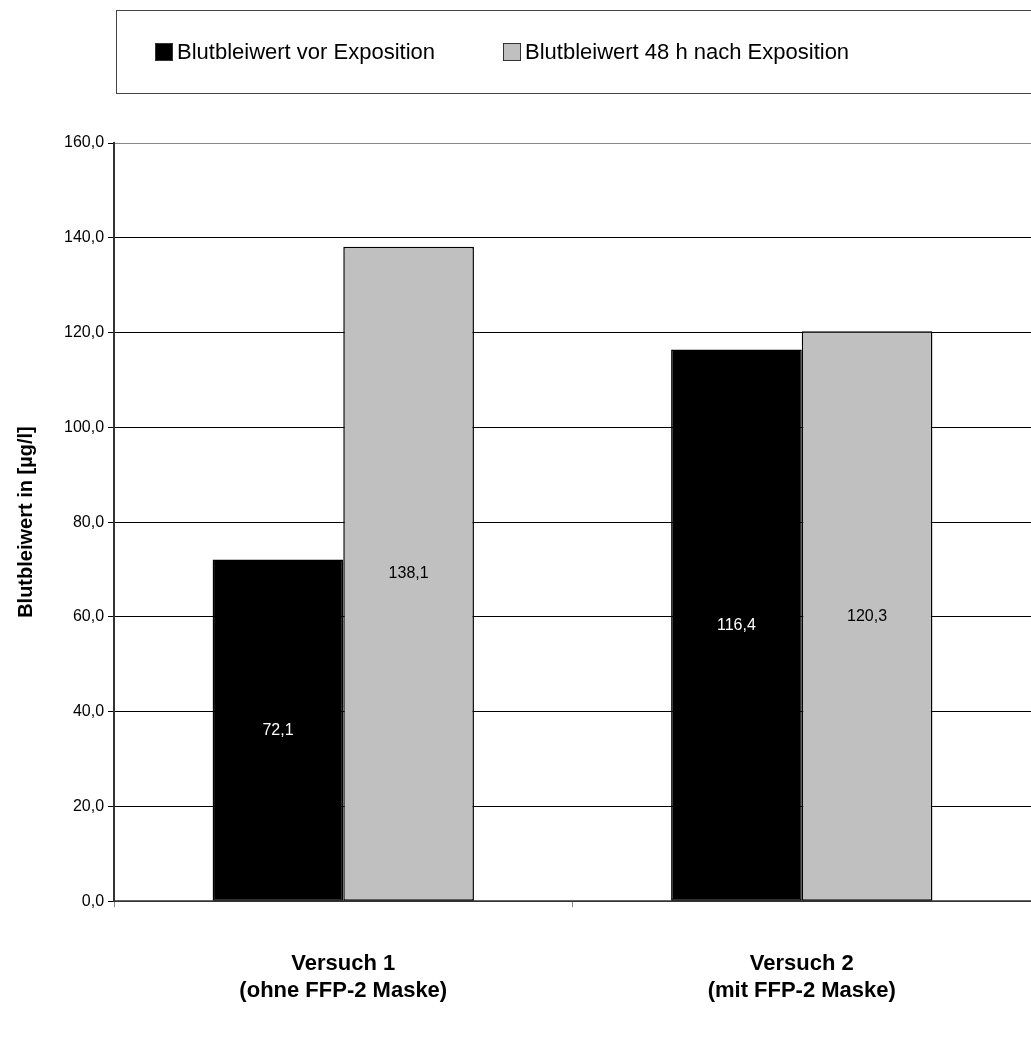 This screenshot has width=1031, height=1058. I want to click on legend-label: Blutbleiwert 48 h nach Exposition, so click(687, 52).